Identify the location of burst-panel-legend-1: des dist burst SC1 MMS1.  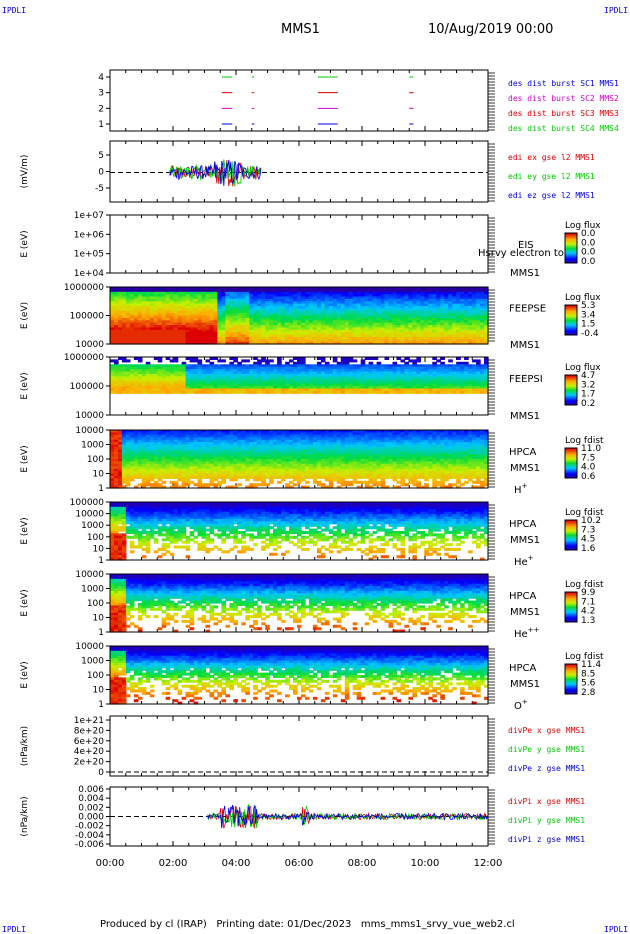
(563, 83).